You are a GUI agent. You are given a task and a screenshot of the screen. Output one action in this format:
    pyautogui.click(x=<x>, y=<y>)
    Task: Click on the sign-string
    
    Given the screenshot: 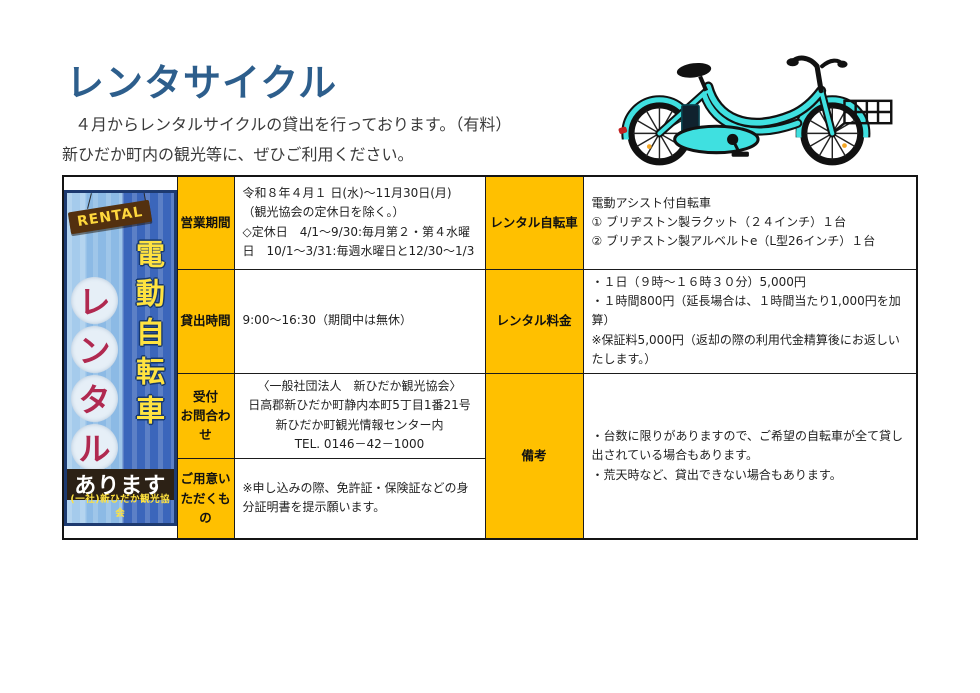 What is the action you would take?
    pyautogui.click(x=89, y=200)
    